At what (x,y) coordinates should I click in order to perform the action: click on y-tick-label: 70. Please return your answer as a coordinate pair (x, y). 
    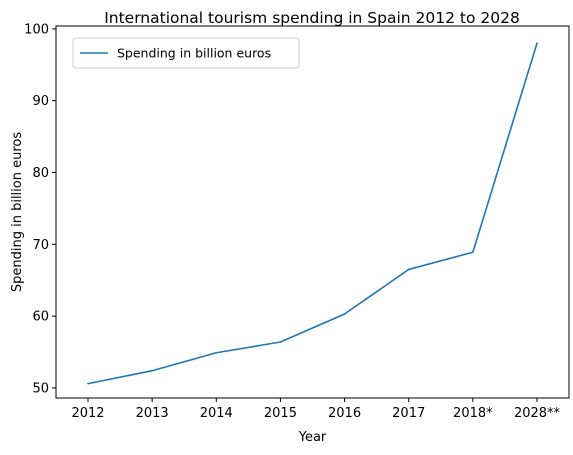
    Looking at the image, I should click on (40, 245).